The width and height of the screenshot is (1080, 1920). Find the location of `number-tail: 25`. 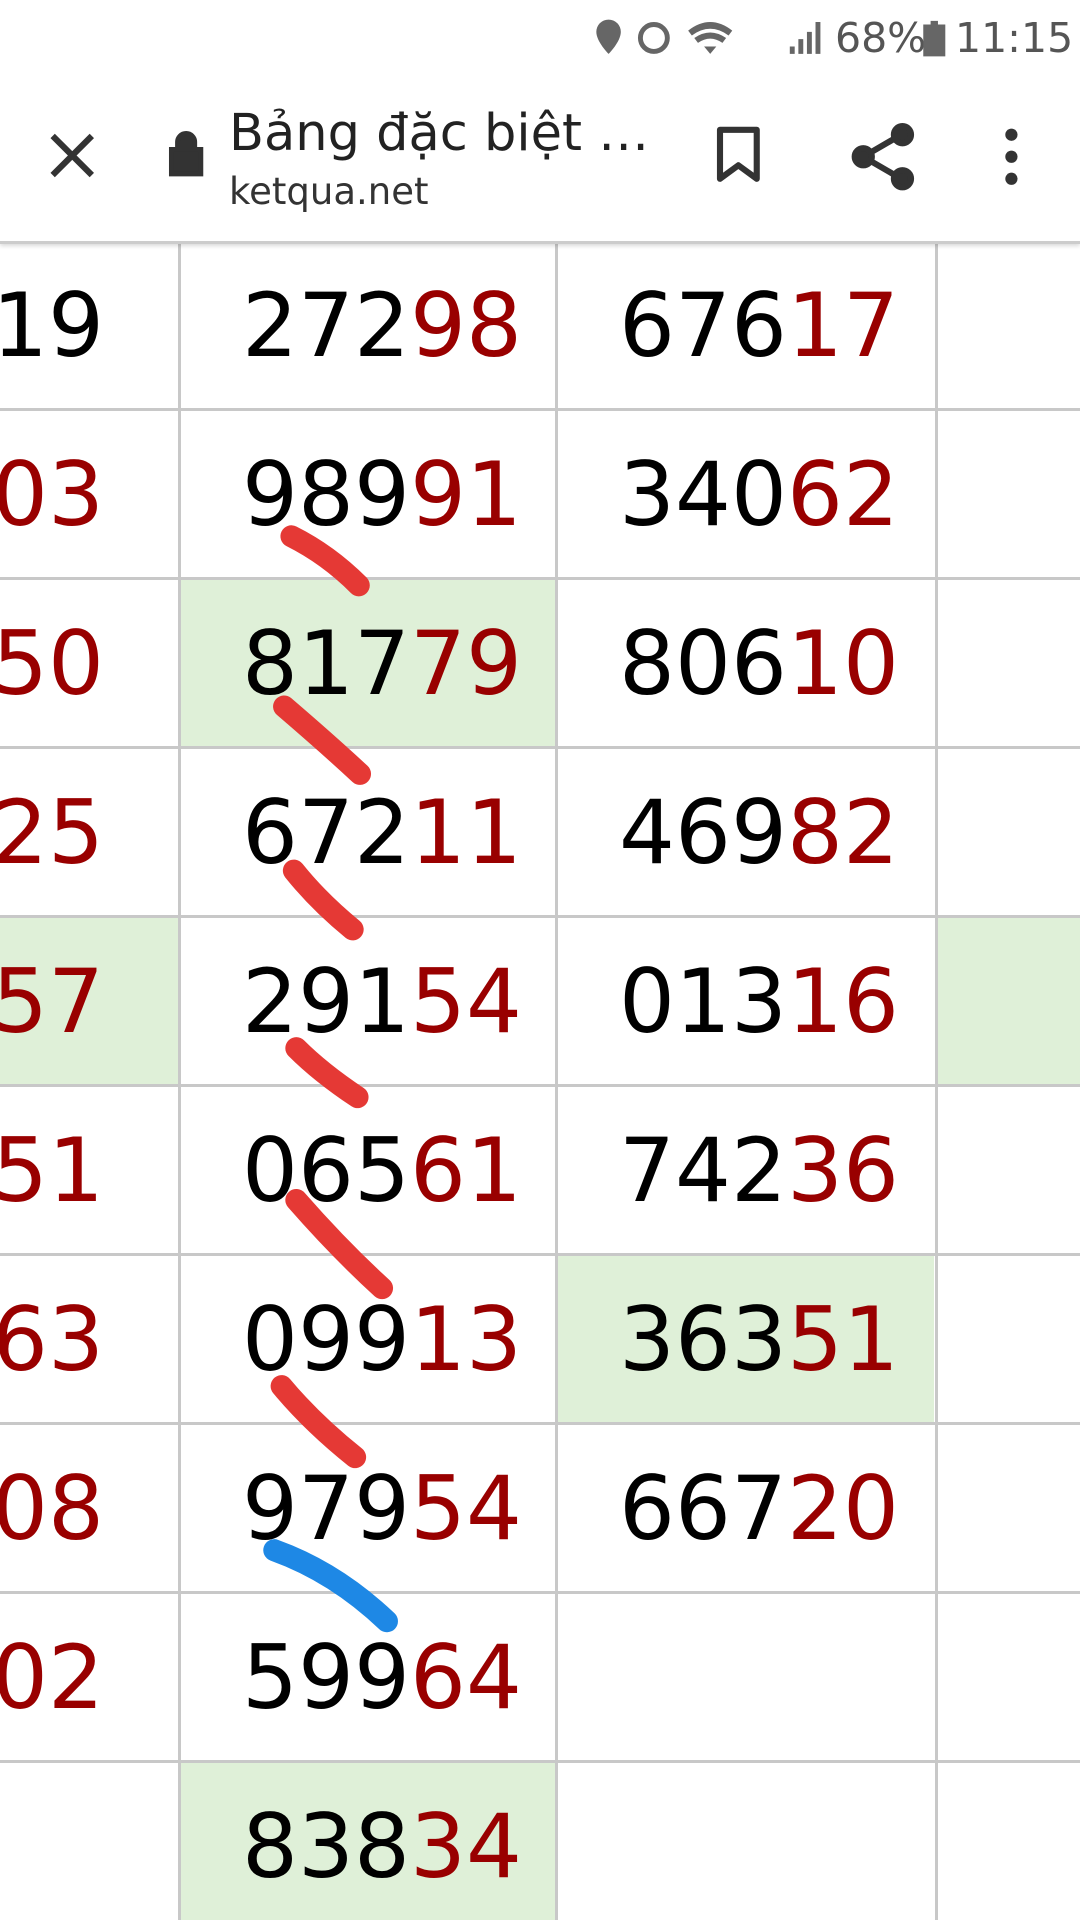

number-tail: 25 is located at coordinates (52, 832).